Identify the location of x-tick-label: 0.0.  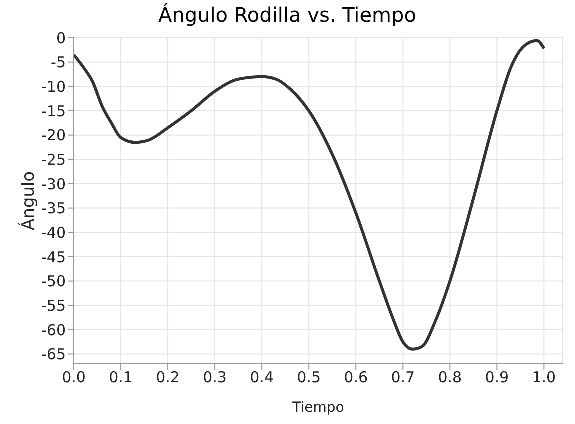
(74, 377).